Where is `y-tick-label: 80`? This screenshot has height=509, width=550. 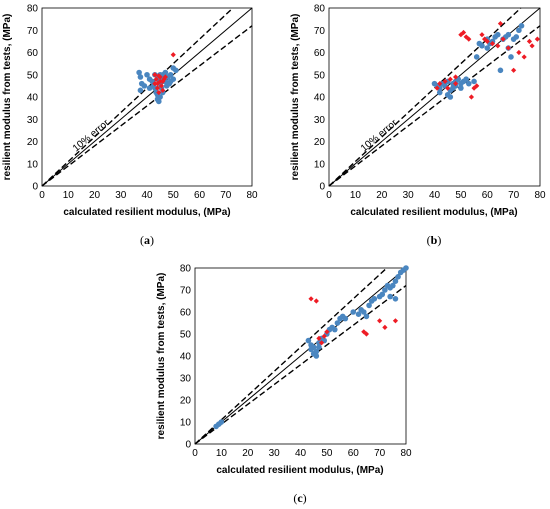
y-tick-label: 80 is located at coordinates (320, 9).